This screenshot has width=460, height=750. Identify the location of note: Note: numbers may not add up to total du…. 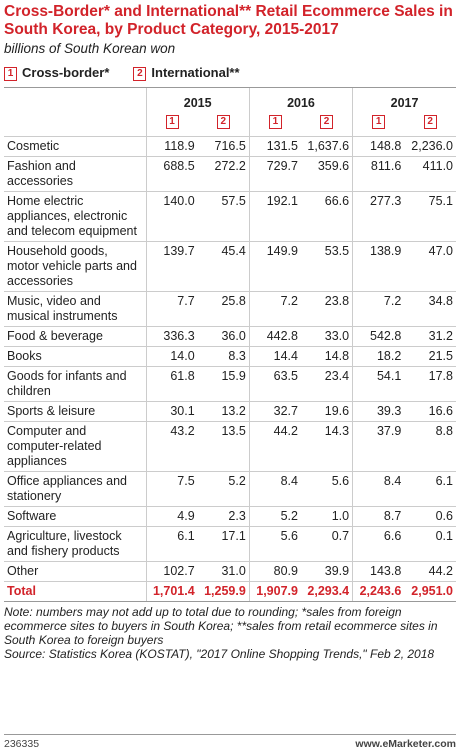
(221, 625).